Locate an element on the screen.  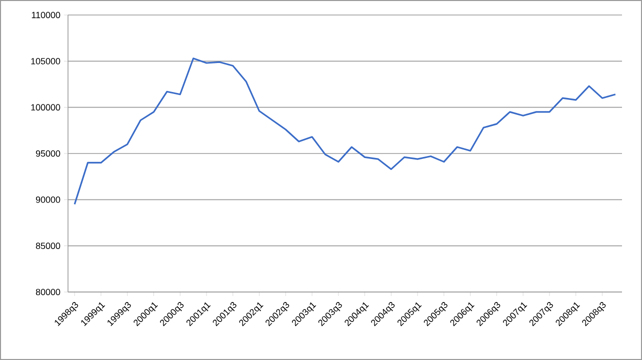
y-tick-label: 105000 is located at coordinates (45, 61).